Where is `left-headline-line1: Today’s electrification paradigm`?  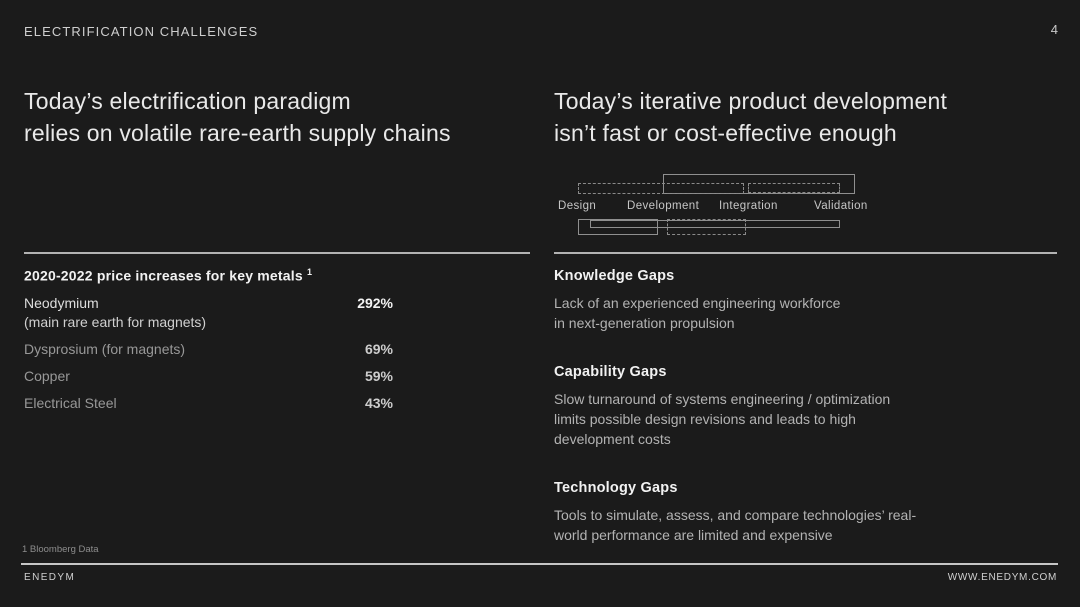
left-headline-line1: Today’s electrification paradigm is located at coordinates (187, 101).